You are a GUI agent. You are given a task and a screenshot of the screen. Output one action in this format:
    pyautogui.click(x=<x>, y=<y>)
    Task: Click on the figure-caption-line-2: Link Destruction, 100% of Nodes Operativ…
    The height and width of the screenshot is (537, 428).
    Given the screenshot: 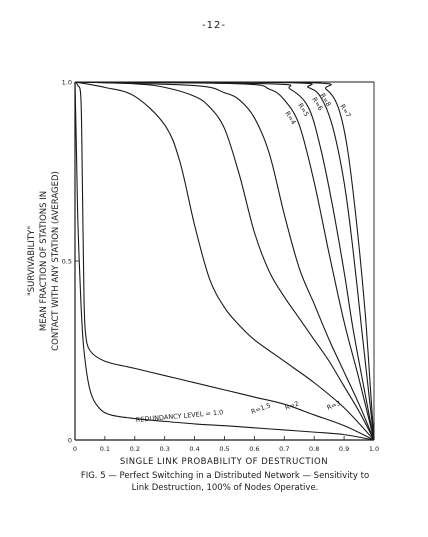 What is the action you would take?
    pyautogui.click(x=225, y=488)
    